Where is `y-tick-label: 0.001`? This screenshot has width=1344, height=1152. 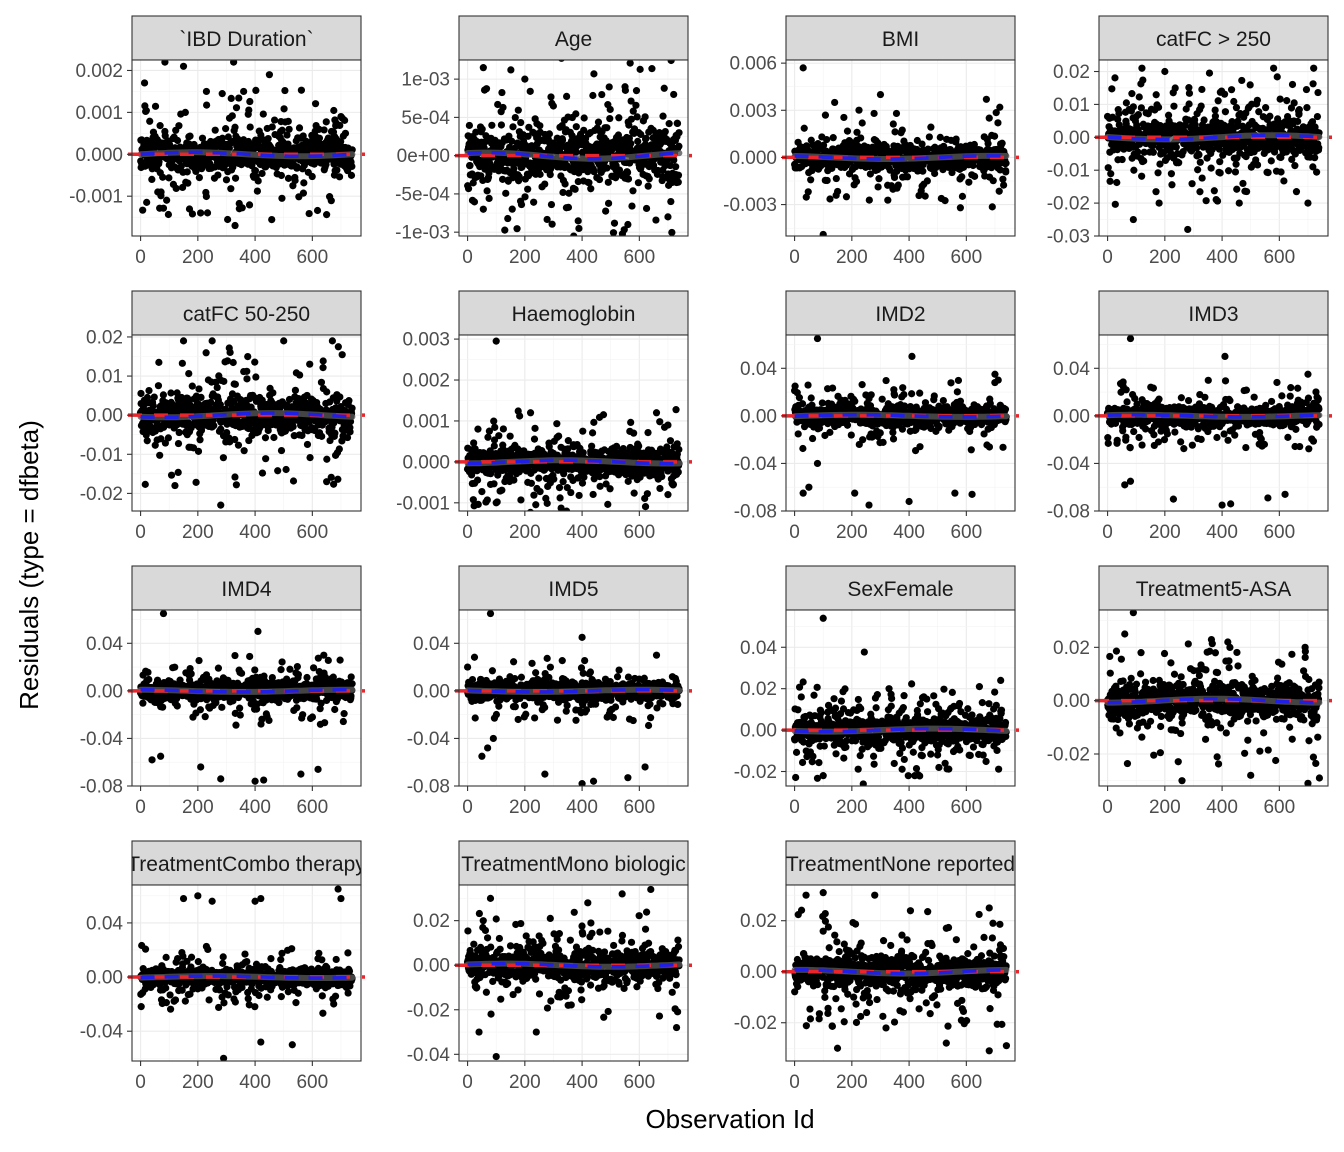 y-tick-label: 0.001 is located at coordinates (99, 113).